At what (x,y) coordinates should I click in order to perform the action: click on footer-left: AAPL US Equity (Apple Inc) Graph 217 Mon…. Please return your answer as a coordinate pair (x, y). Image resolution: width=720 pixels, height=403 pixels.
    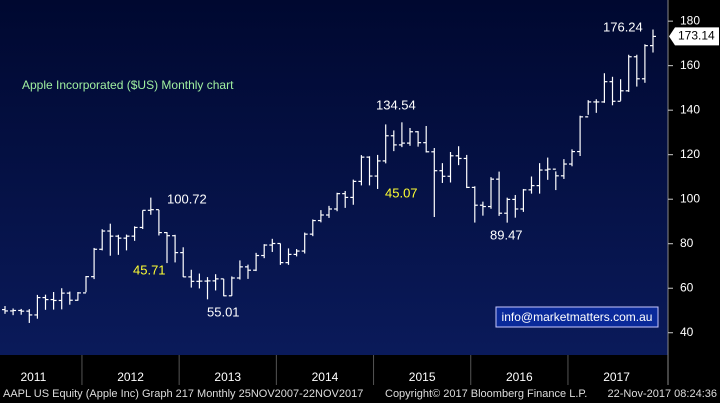
    Looking at the image, I should click on (183, 394).